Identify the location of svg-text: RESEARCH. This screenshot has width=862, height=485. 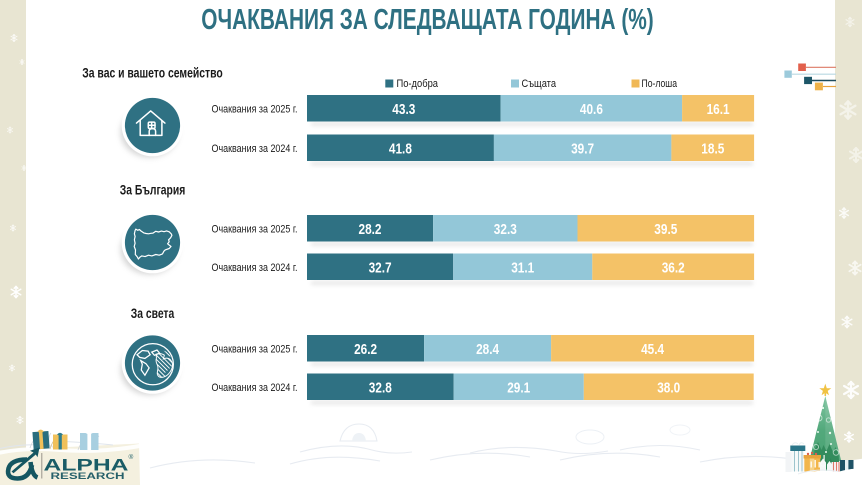
(88, 476).